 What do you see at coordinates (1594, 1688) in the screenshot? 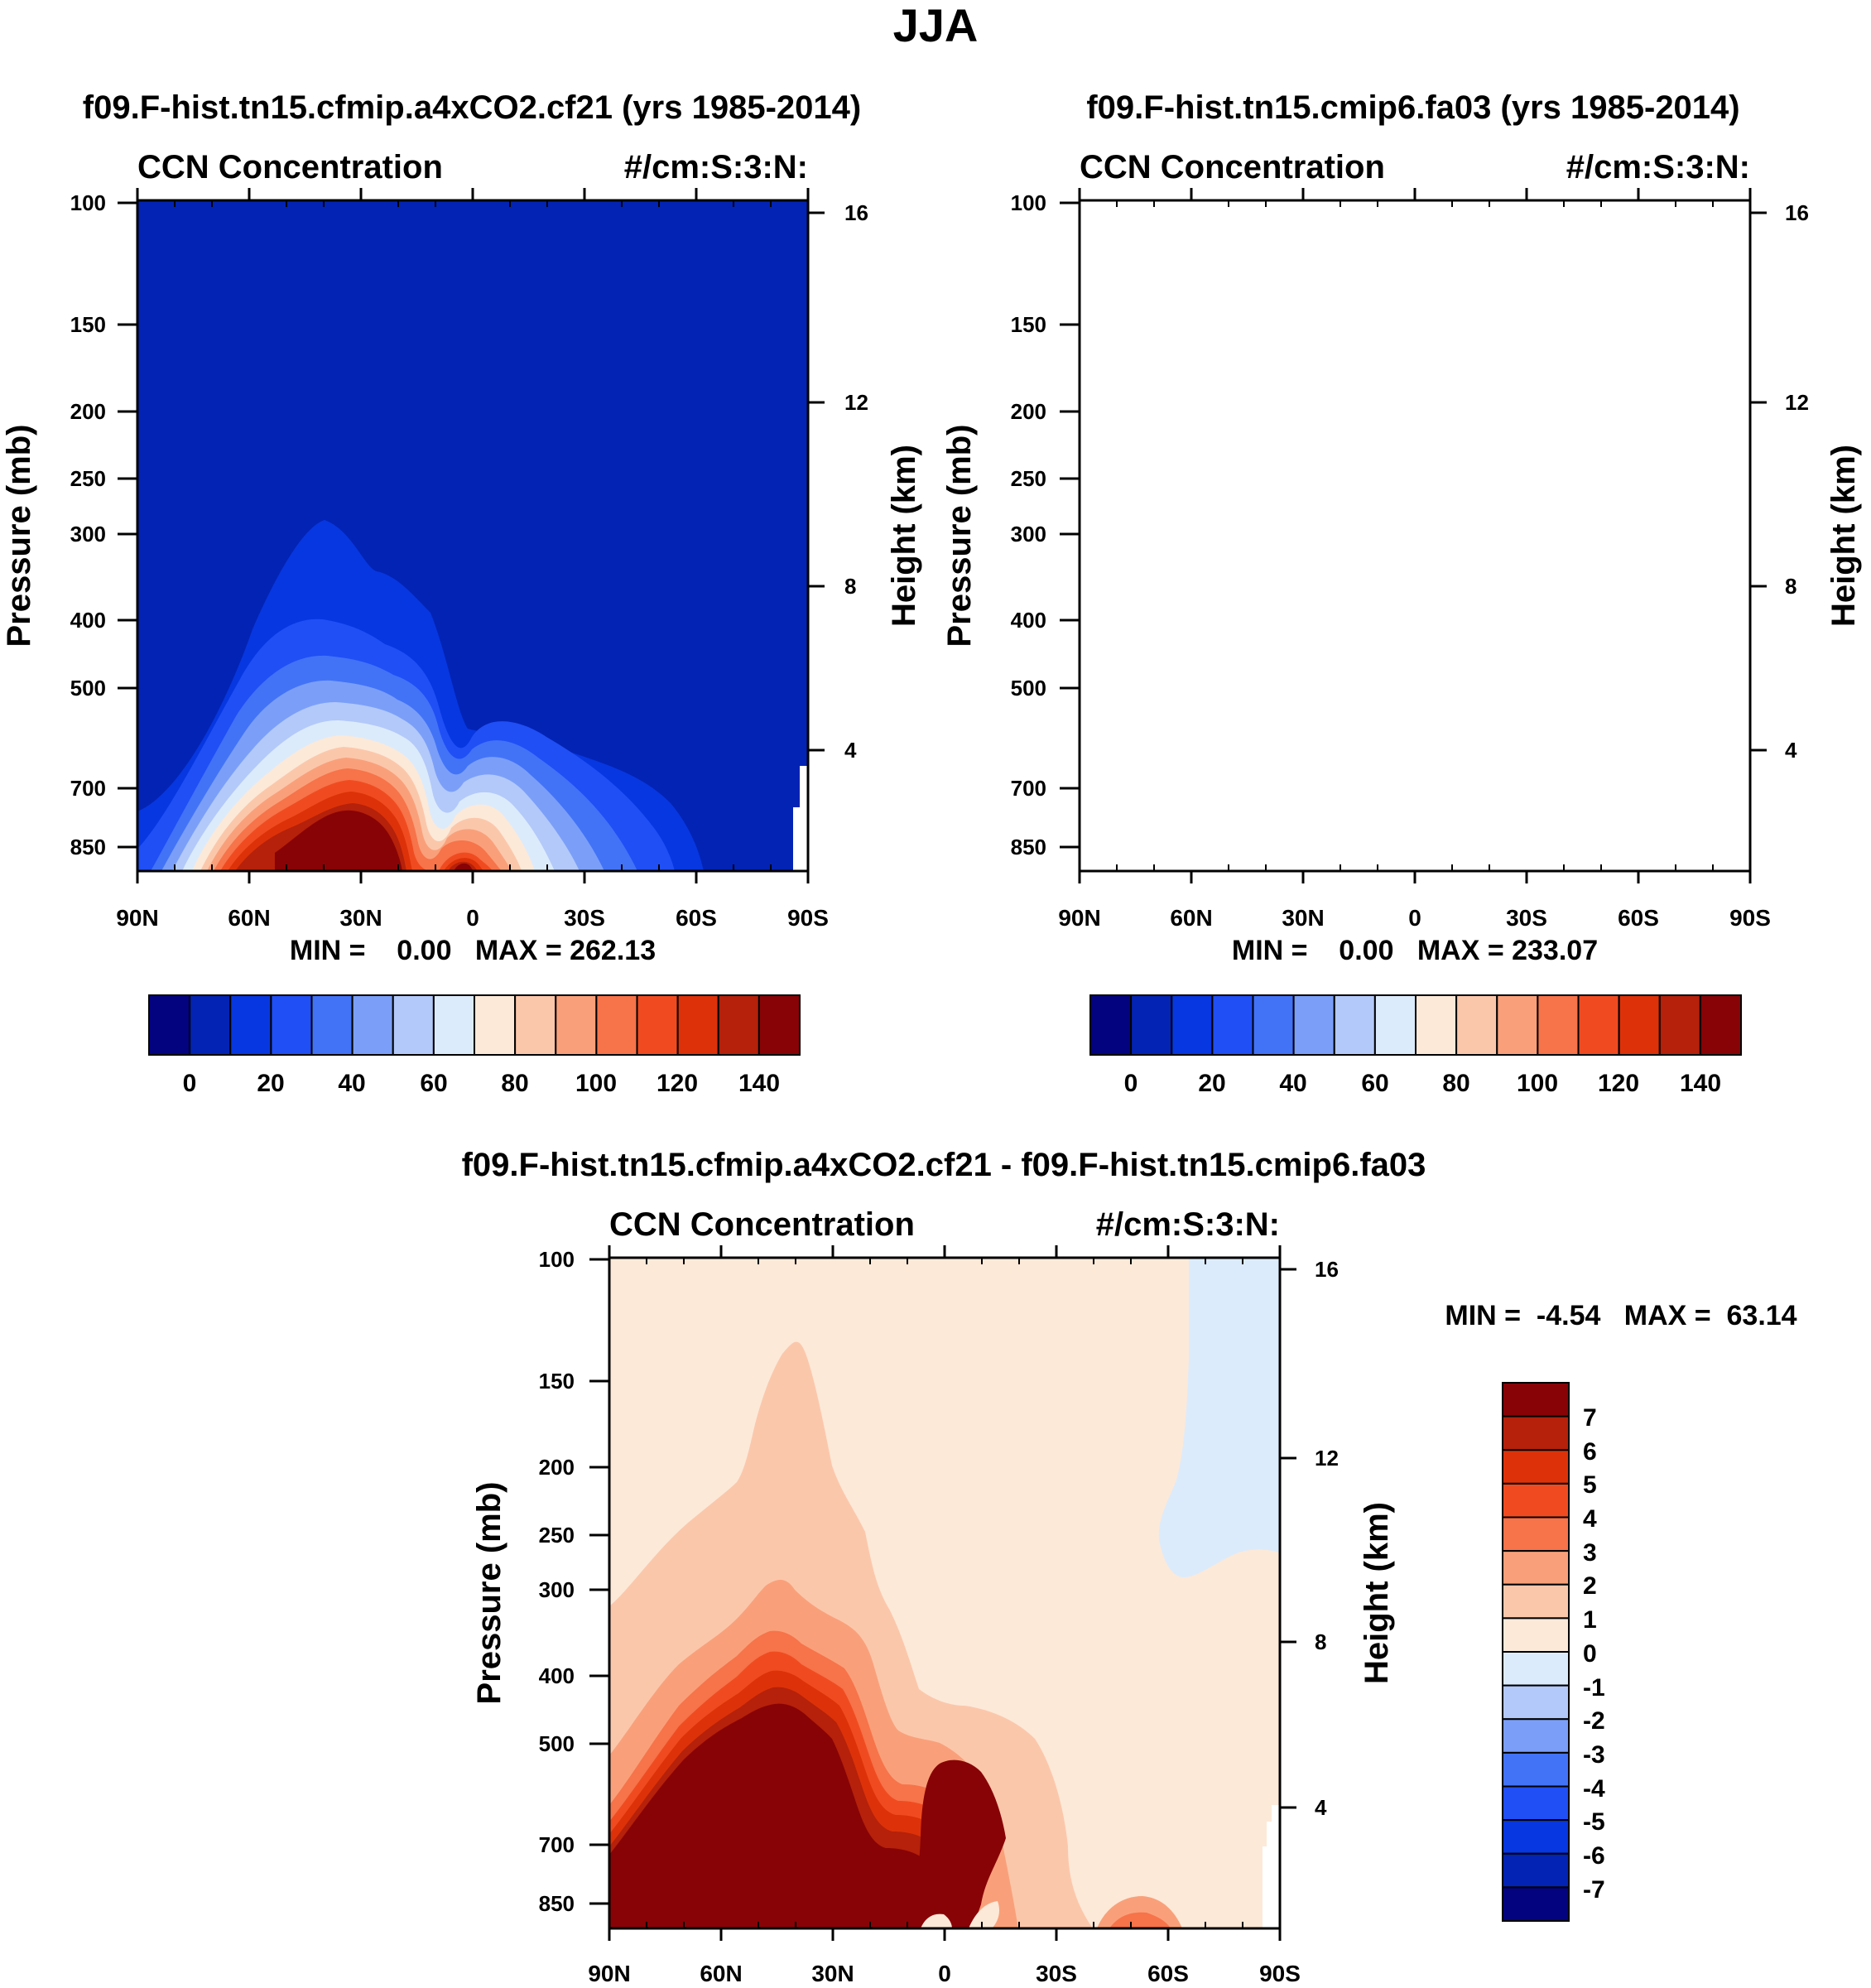
I see `colorbar-label: -1` at bounding box center [1594, 1688].